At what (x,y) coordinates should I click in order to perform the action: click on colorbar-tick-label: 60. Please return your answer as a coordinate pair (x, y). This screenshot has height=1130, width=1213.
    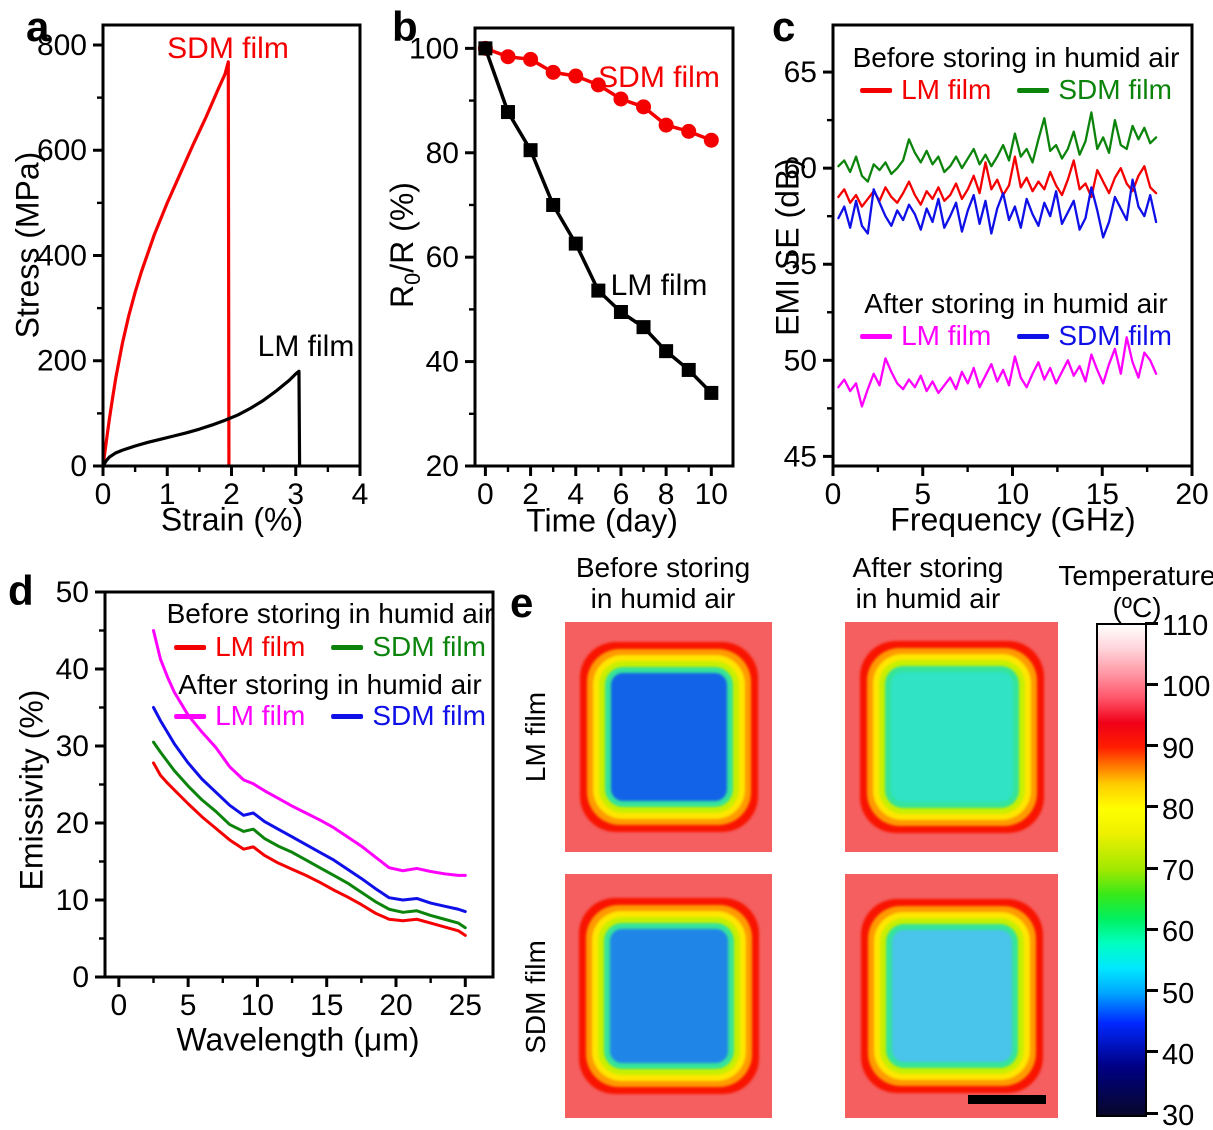
    Looking at the image, I should click on (1178, 932).